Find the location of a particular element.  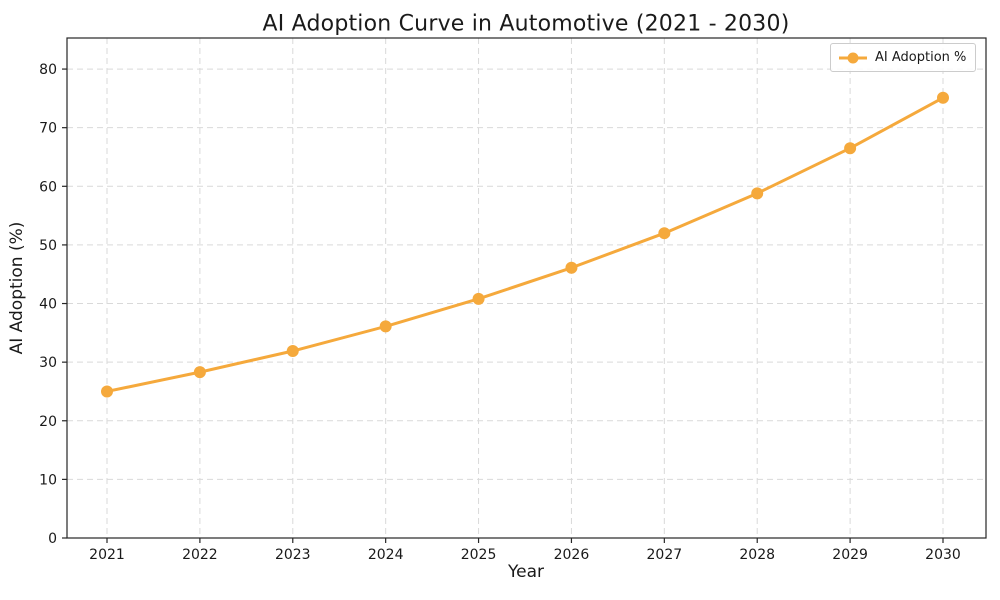

y-tick-label: 0 is located at coordinates (52, 539).